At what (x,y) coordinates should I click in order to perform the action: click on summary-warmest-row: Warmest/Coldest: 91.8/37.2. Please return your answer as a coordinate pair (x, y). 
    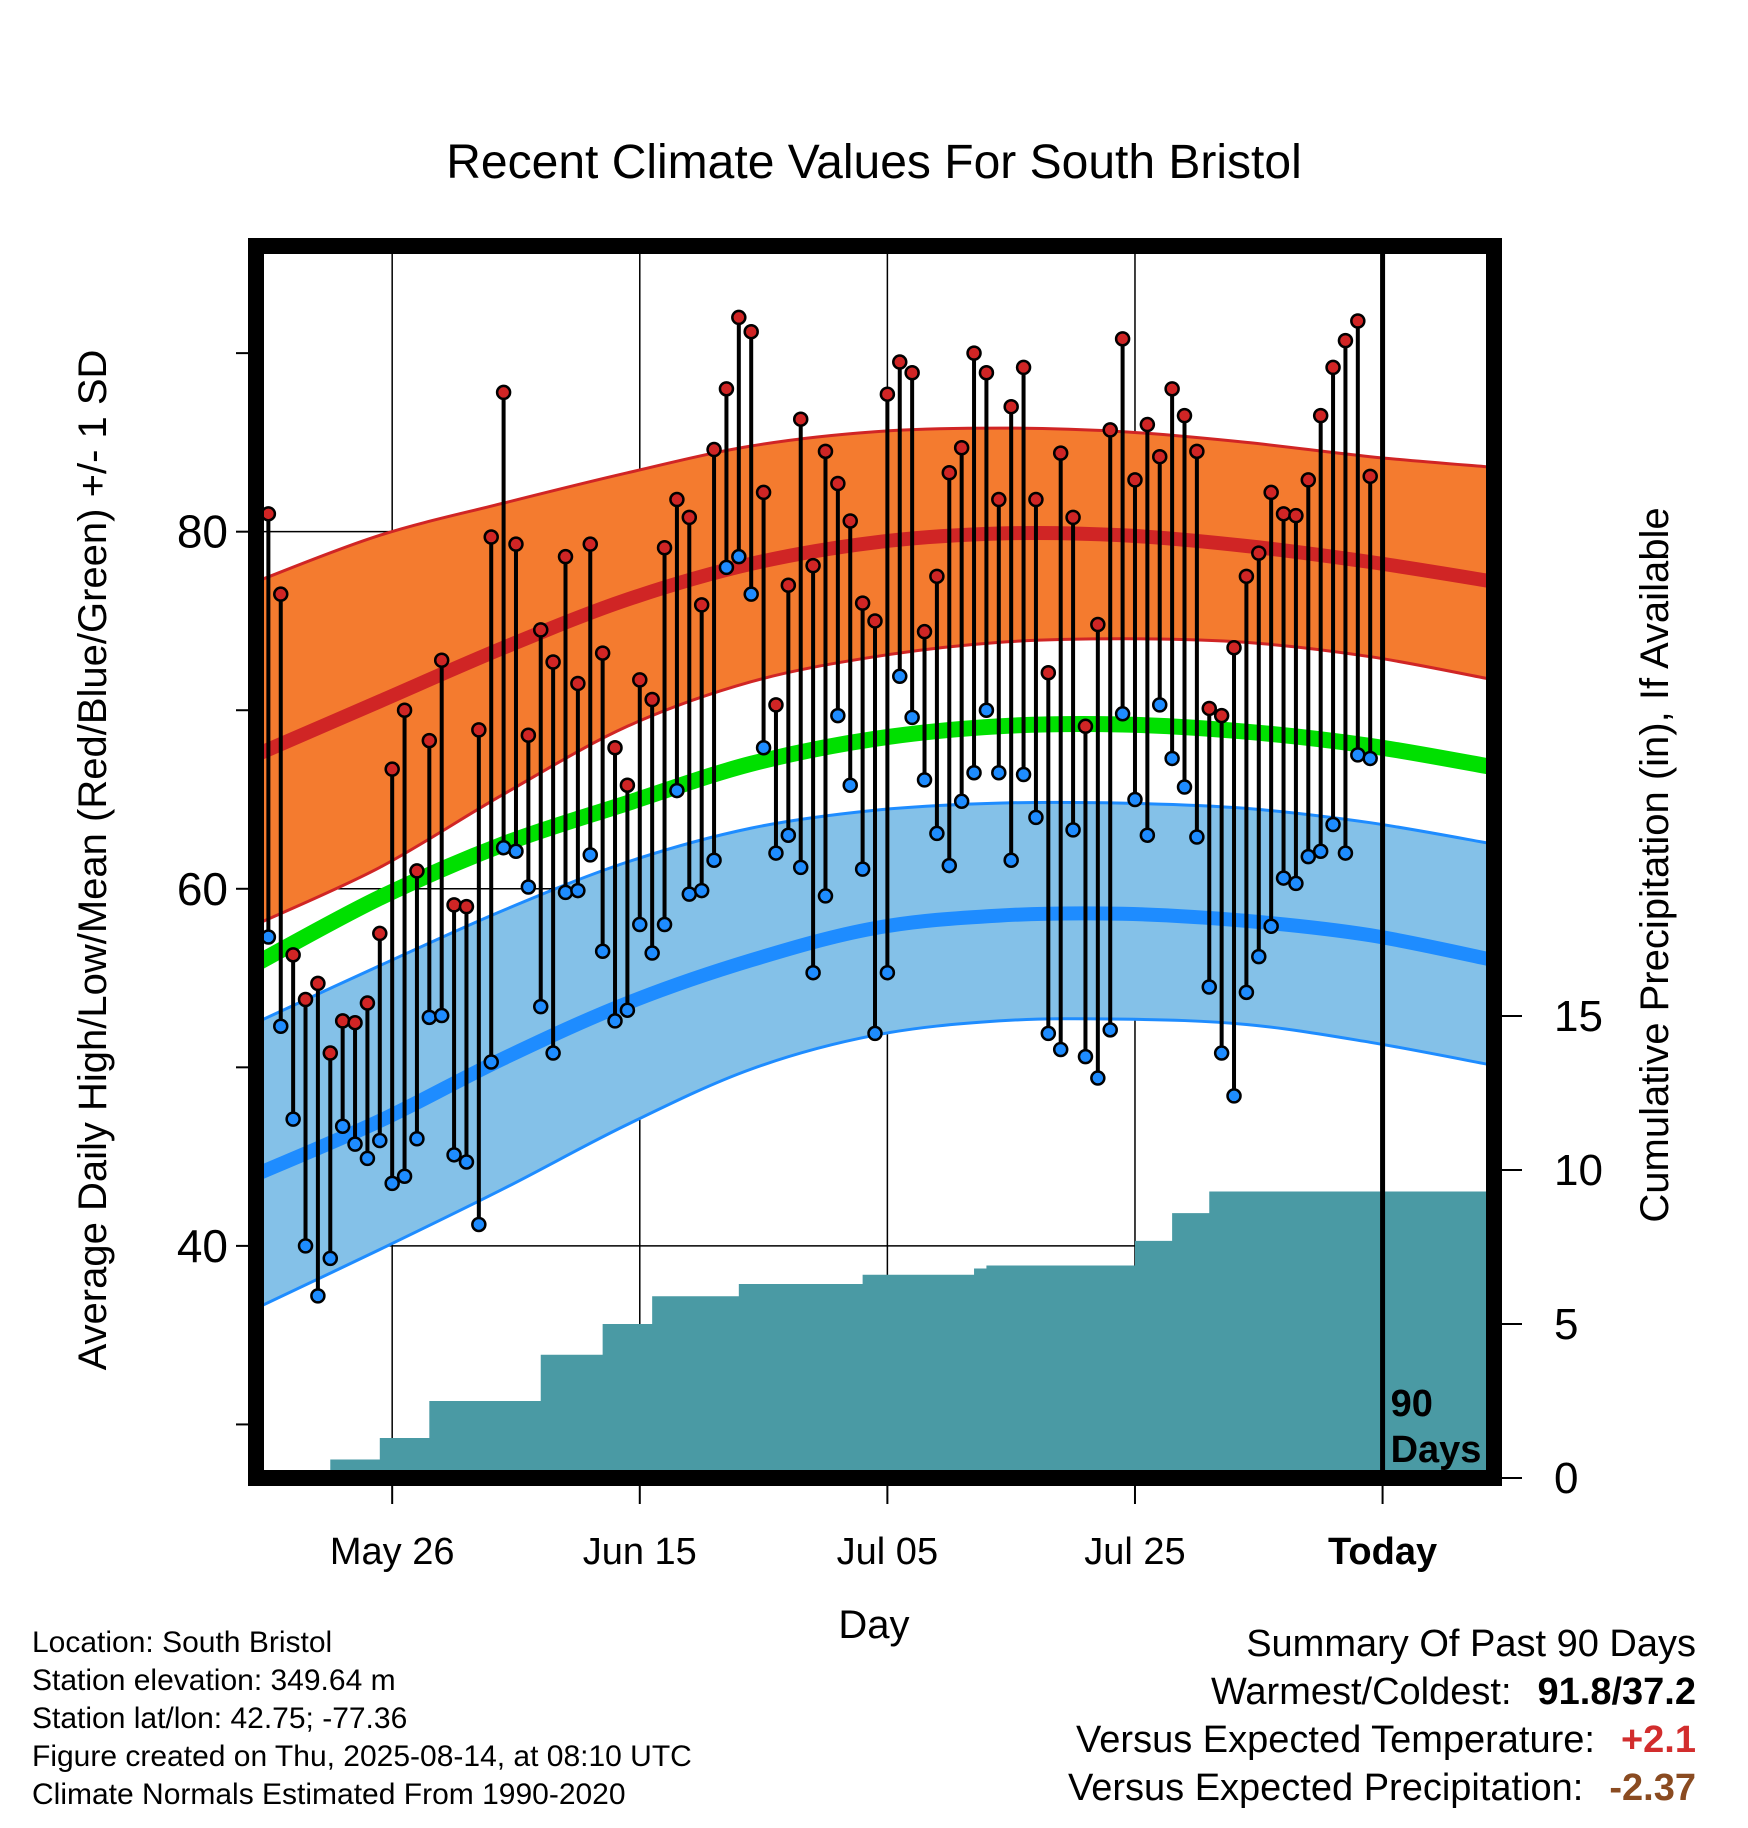
    Looking at the image, I should click on (1382, 1692).